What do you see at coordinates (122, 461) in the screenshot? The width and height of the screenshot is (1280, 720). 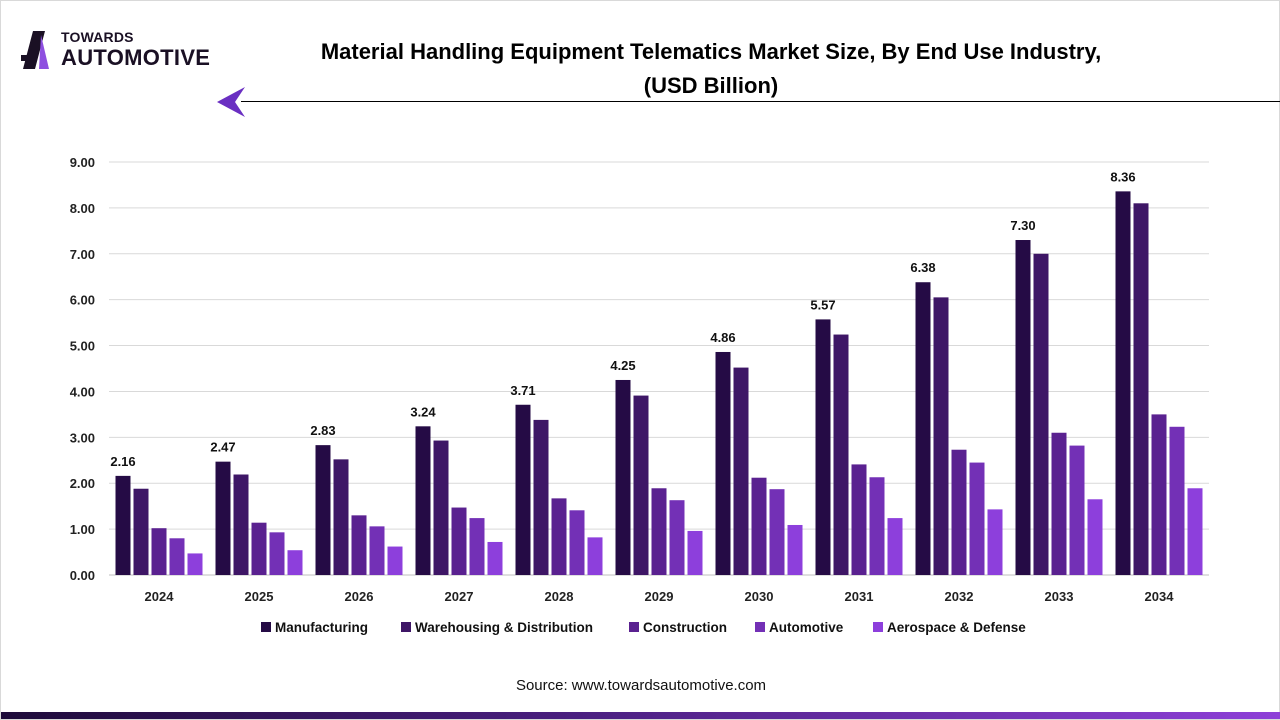 I see `data-label: 2.16` at bounding box center [122, 461].